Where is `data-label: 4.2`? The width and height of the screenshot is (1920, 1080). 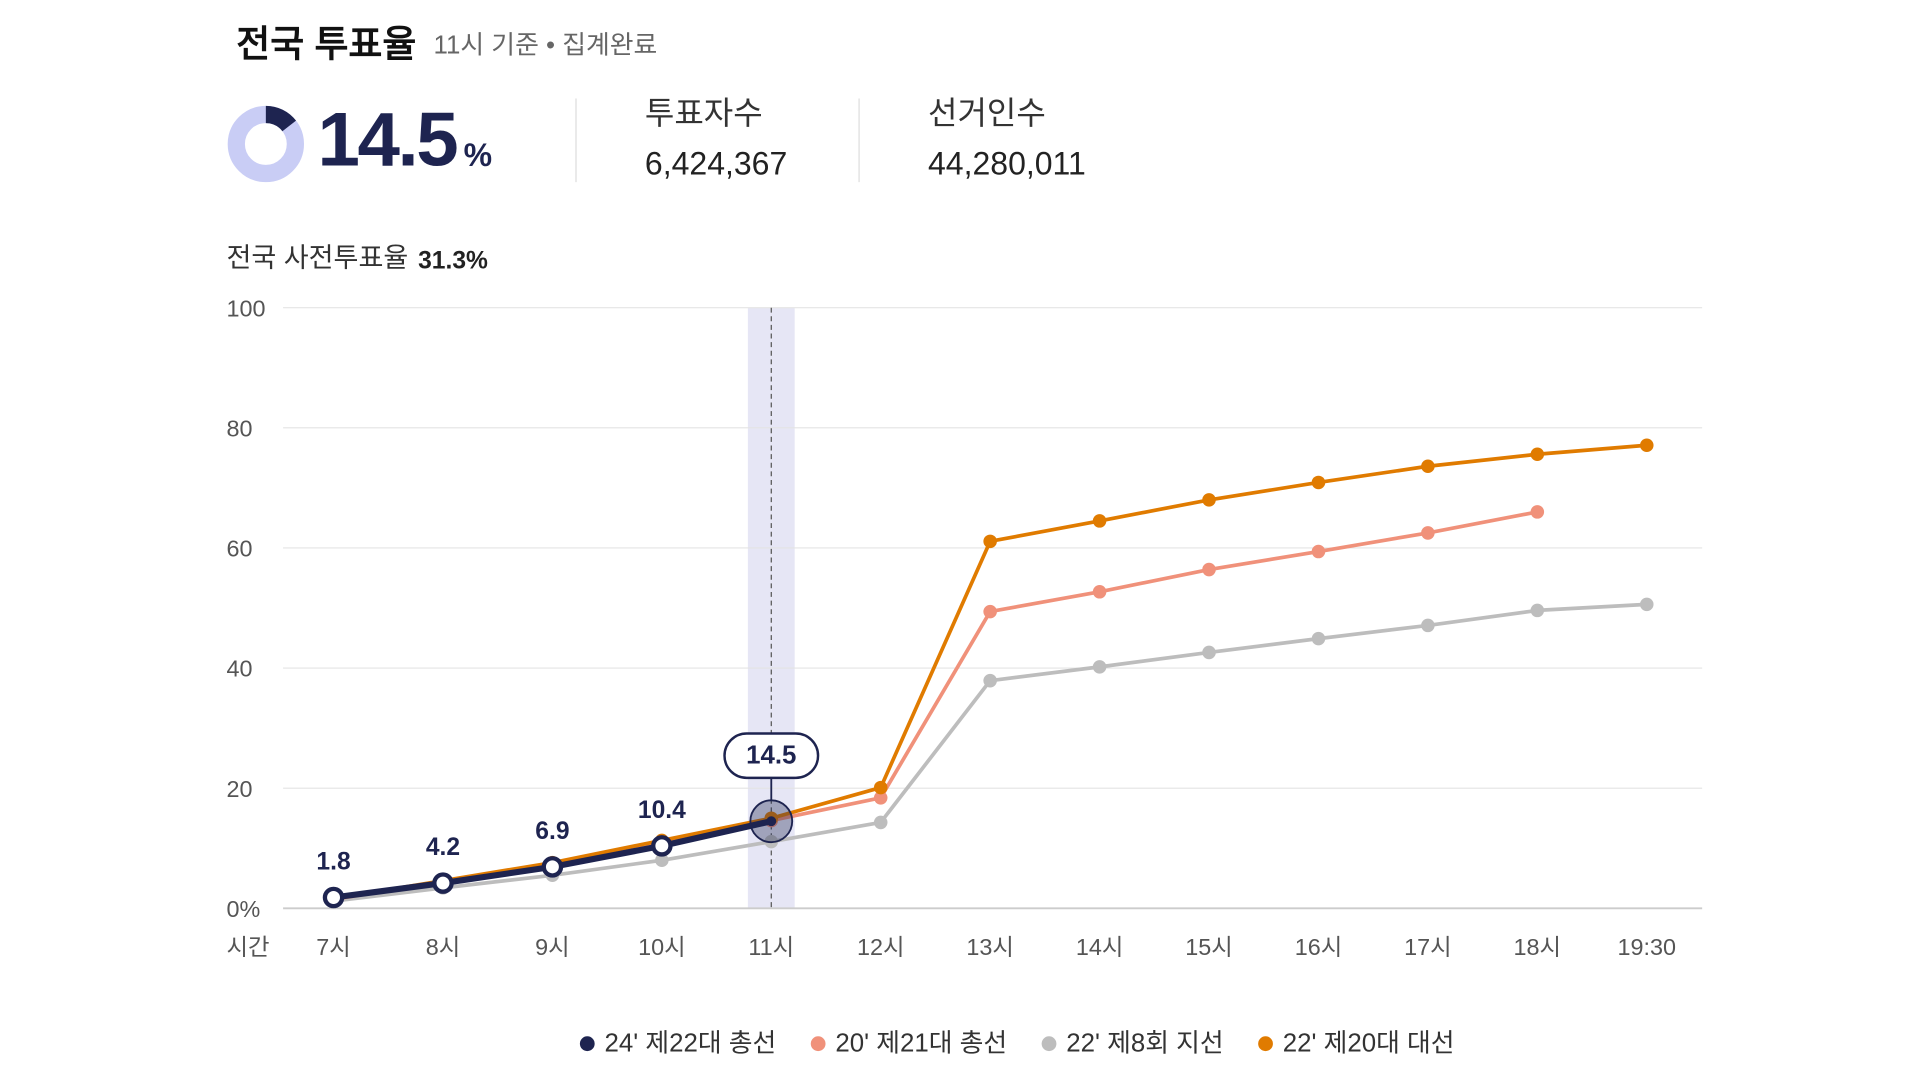
data-label: 4.2 is located at coordinates (443, 847).